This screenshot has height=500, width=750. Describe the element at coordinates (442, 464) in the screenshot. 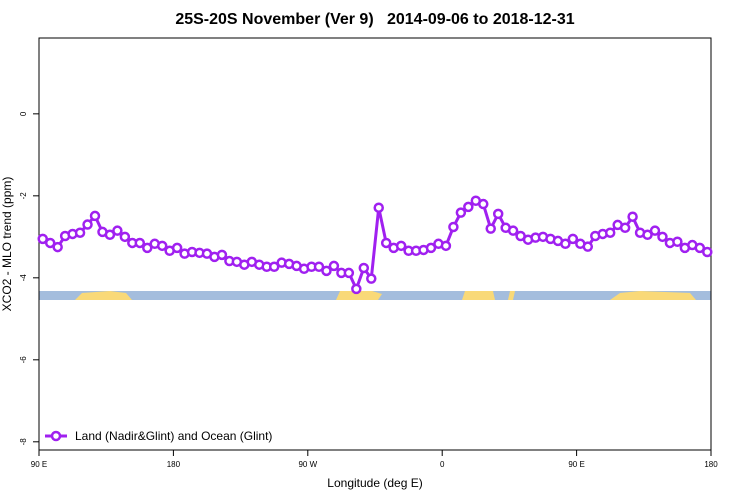

I see `x-tick-label: 0` at that location.